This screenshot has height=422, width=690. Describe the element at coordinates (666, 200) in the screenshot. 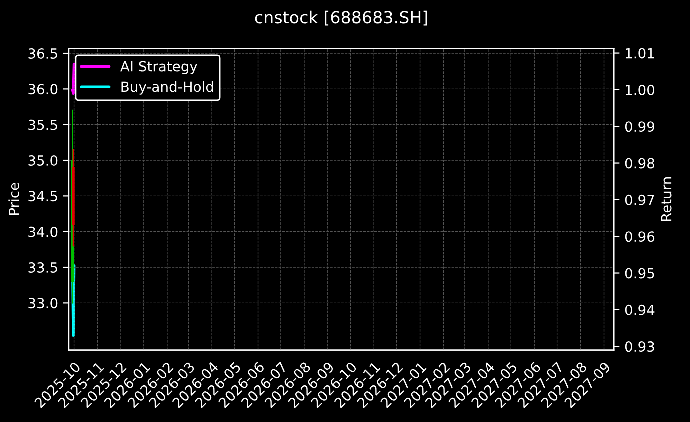

I see `y2-axis-title: Return` at that location.